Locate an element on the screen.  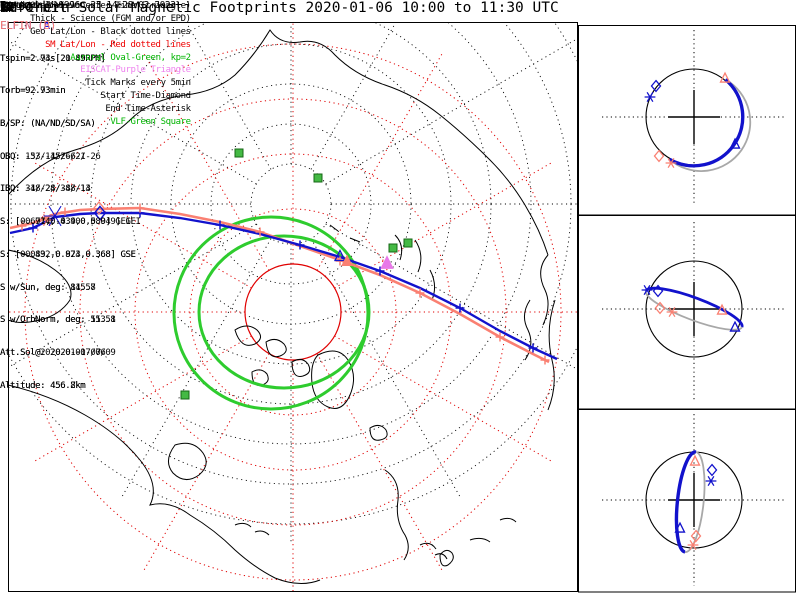
legend-item: Start Time-Diamond is located at coordinates (145, 96).